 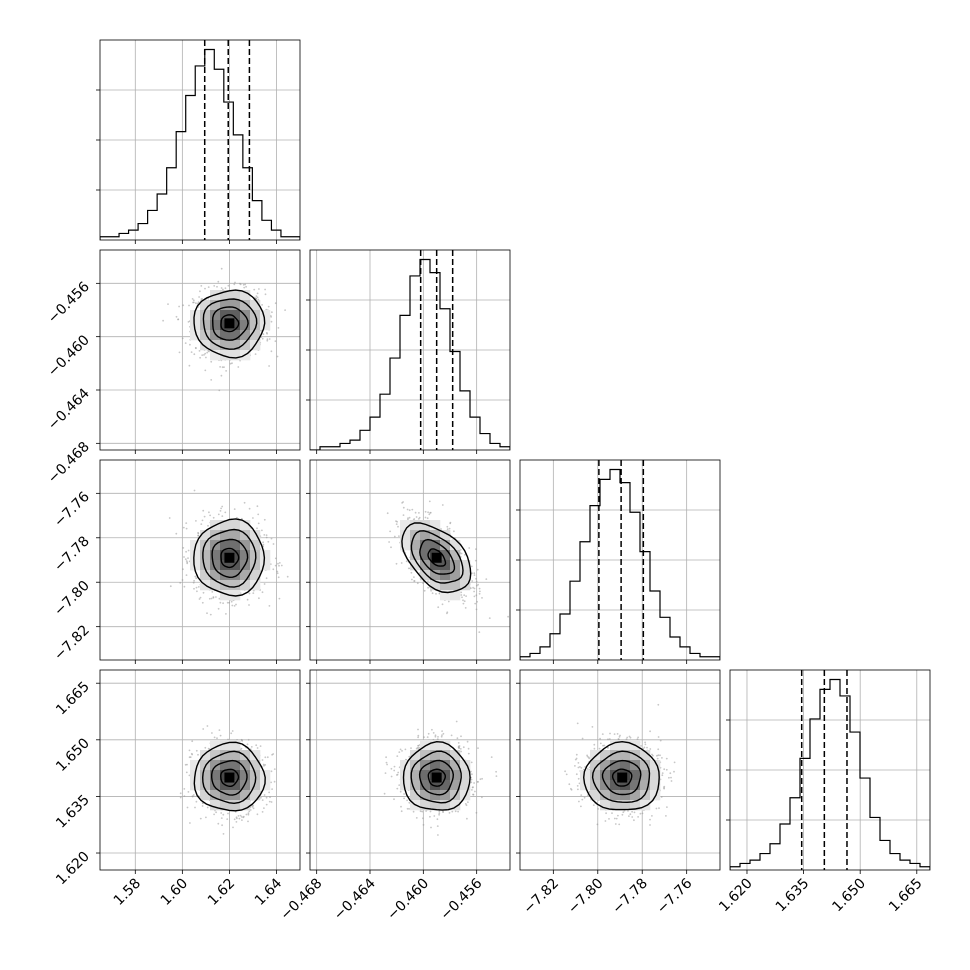 I want to click on y-tick-label: 1.665, so click(x=73, y=699).